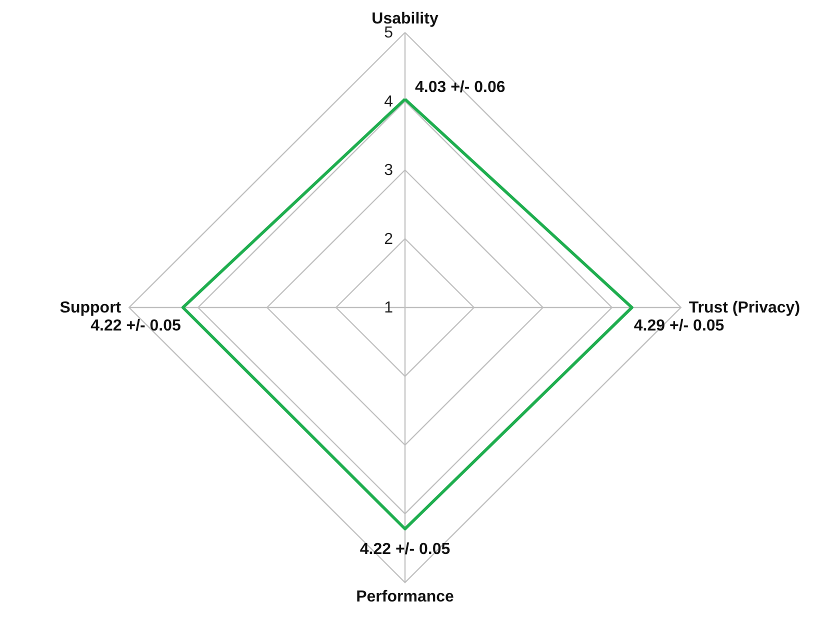  Describe the element at coordinates (389, 239) in the screenshot. I see `y-tick-label: 2` at that location.